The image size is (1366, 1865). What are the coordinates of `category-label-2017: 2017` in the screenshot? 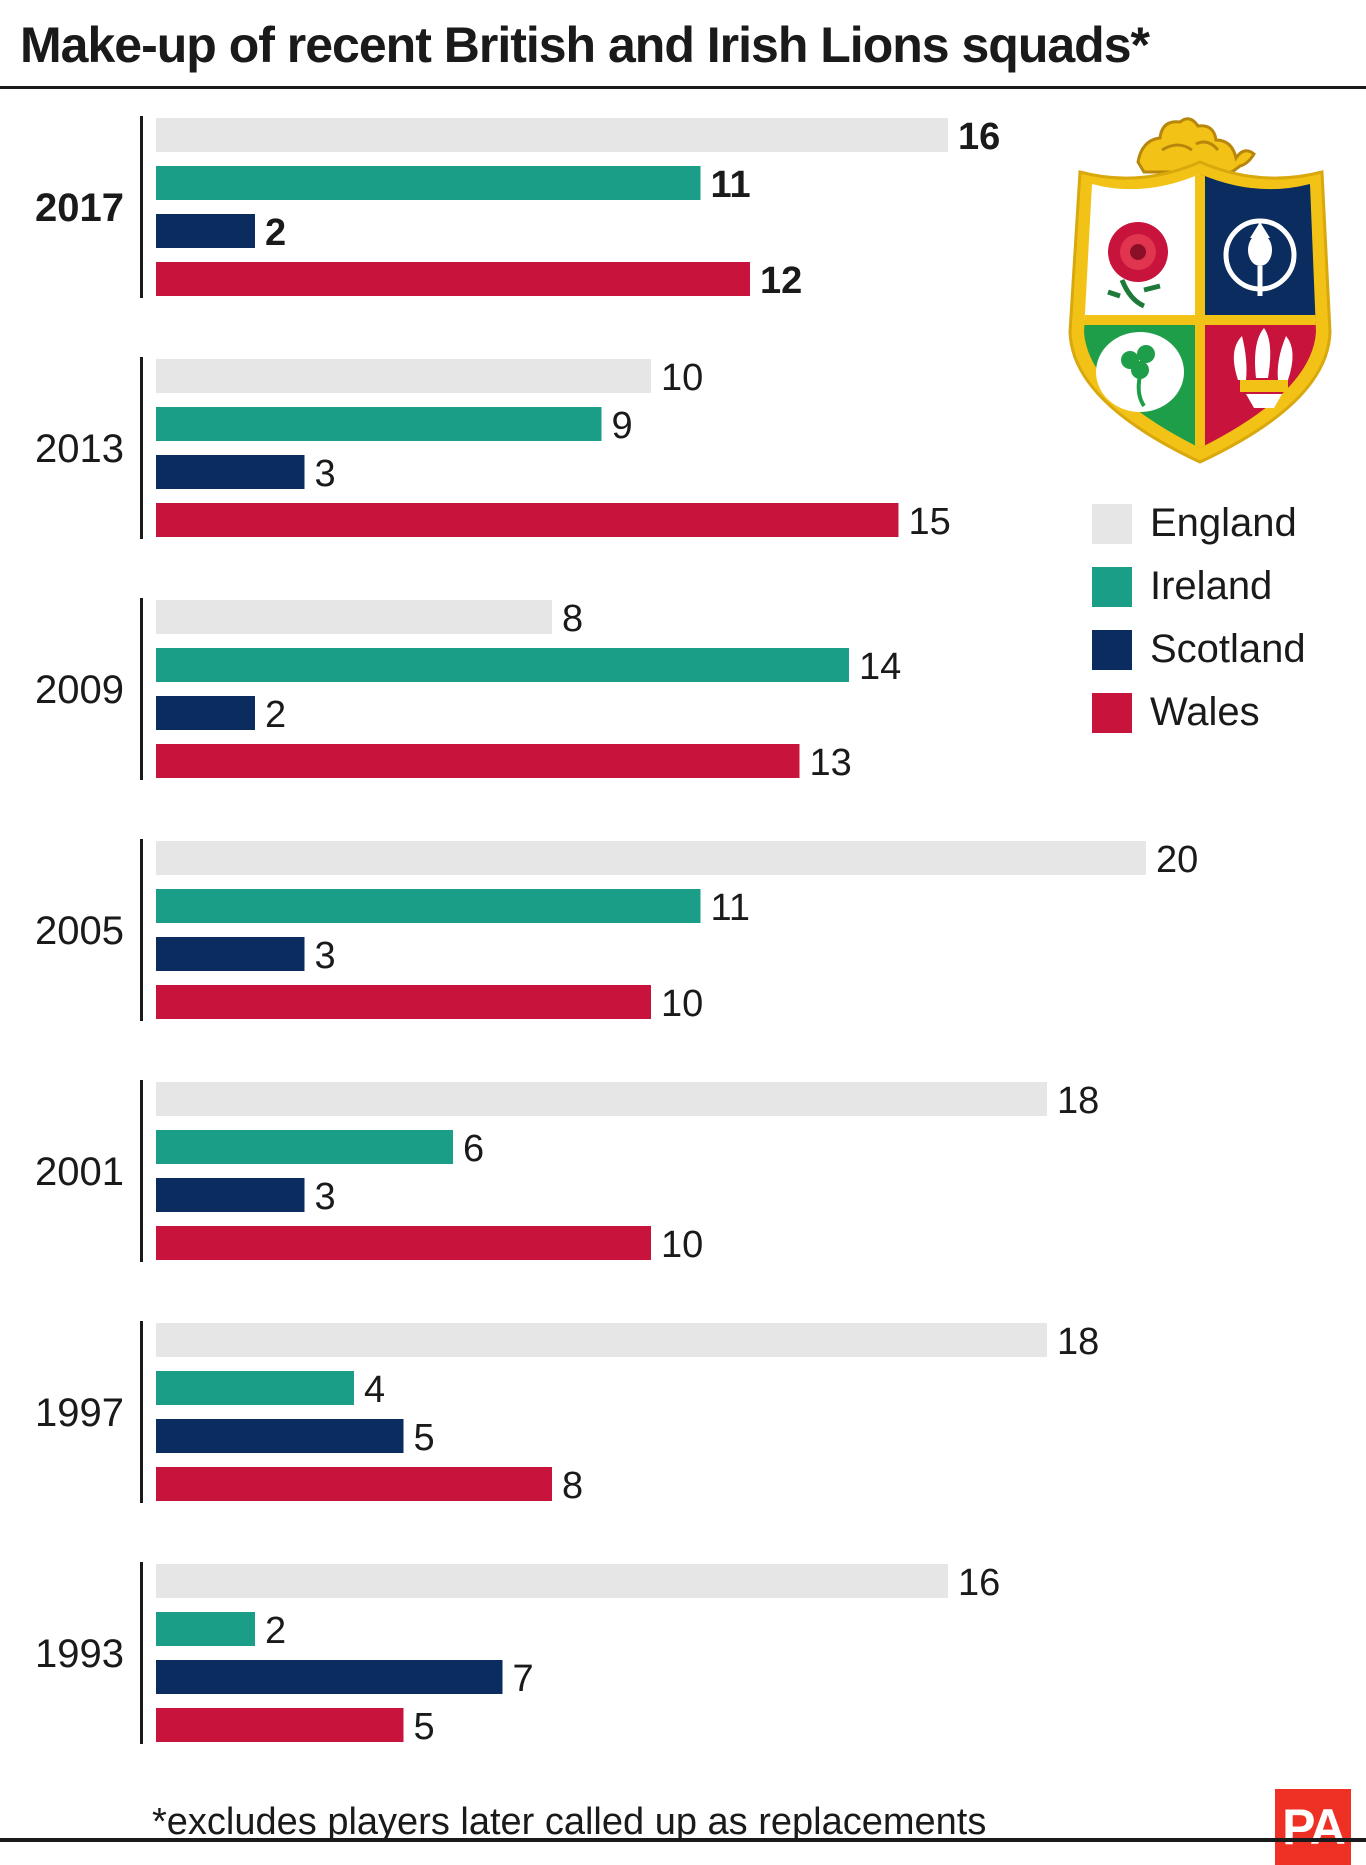 It's located at (79, 208).